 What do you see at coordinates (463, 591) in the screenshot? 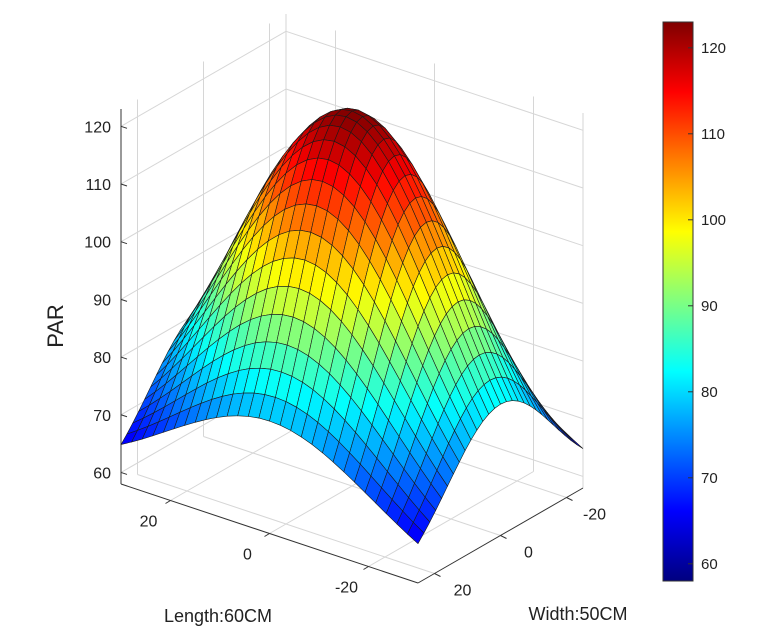
I see `width-tick-label: 20` at bounding box center [463, 591].